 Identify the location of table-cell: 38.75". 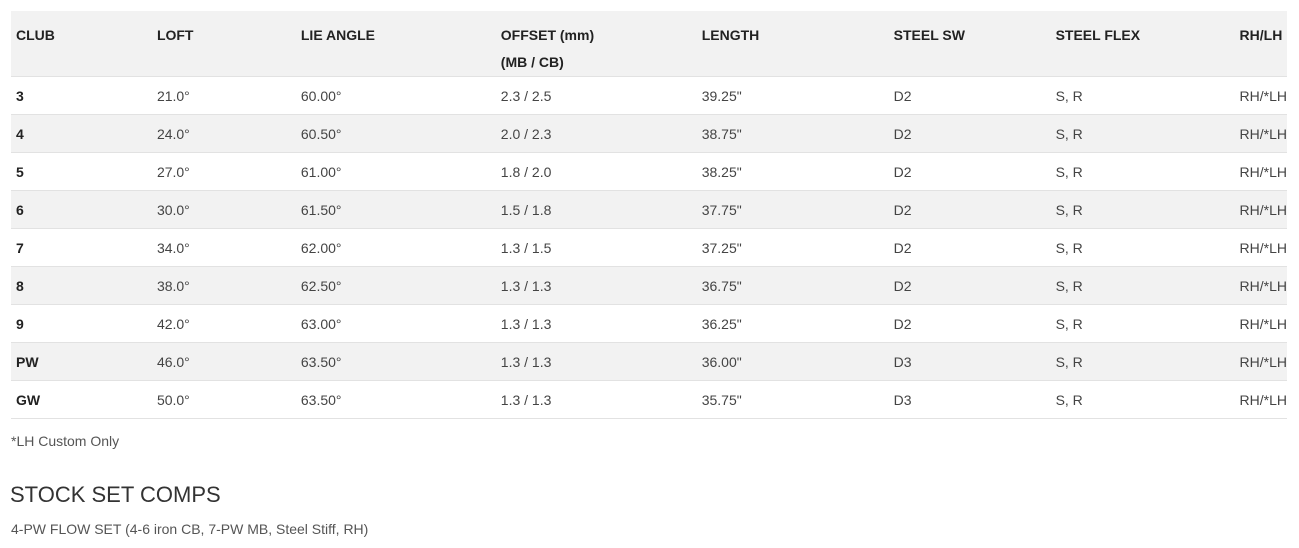
(792, 133).